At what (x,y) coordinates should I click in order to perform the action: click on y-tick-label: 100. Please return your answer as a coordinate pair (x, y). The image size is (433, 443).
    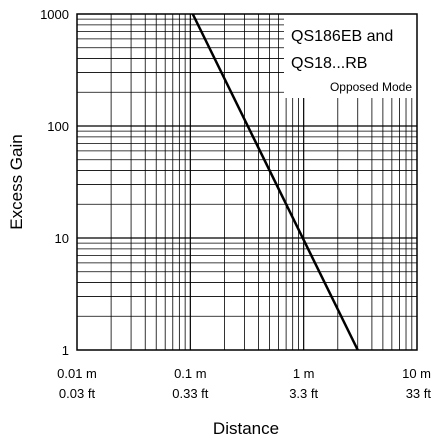
    Looking at the image, I should click on (58, 126).